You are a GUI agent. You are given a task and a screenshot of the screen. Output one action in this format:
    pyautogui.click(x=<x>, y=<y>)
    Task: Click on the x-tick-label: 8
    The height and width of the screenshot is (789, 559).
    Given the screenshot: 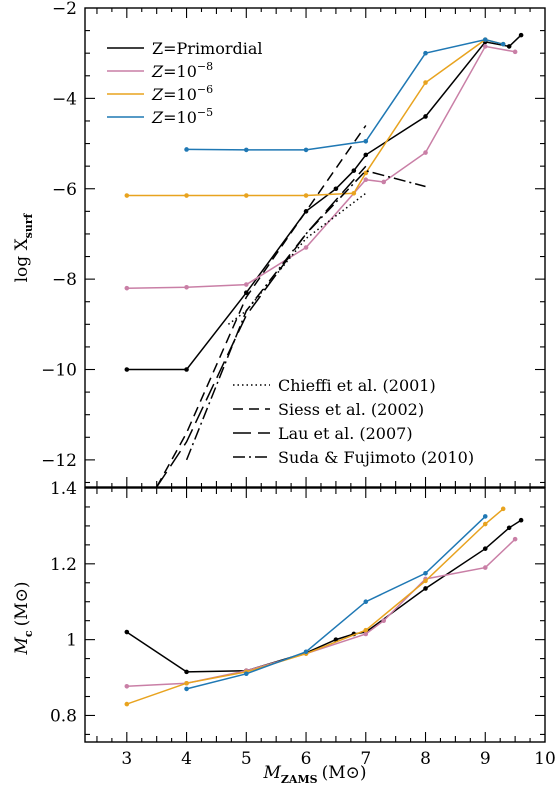 What is the action you would take?
    pyautogui.click(x=425, y=759)
    